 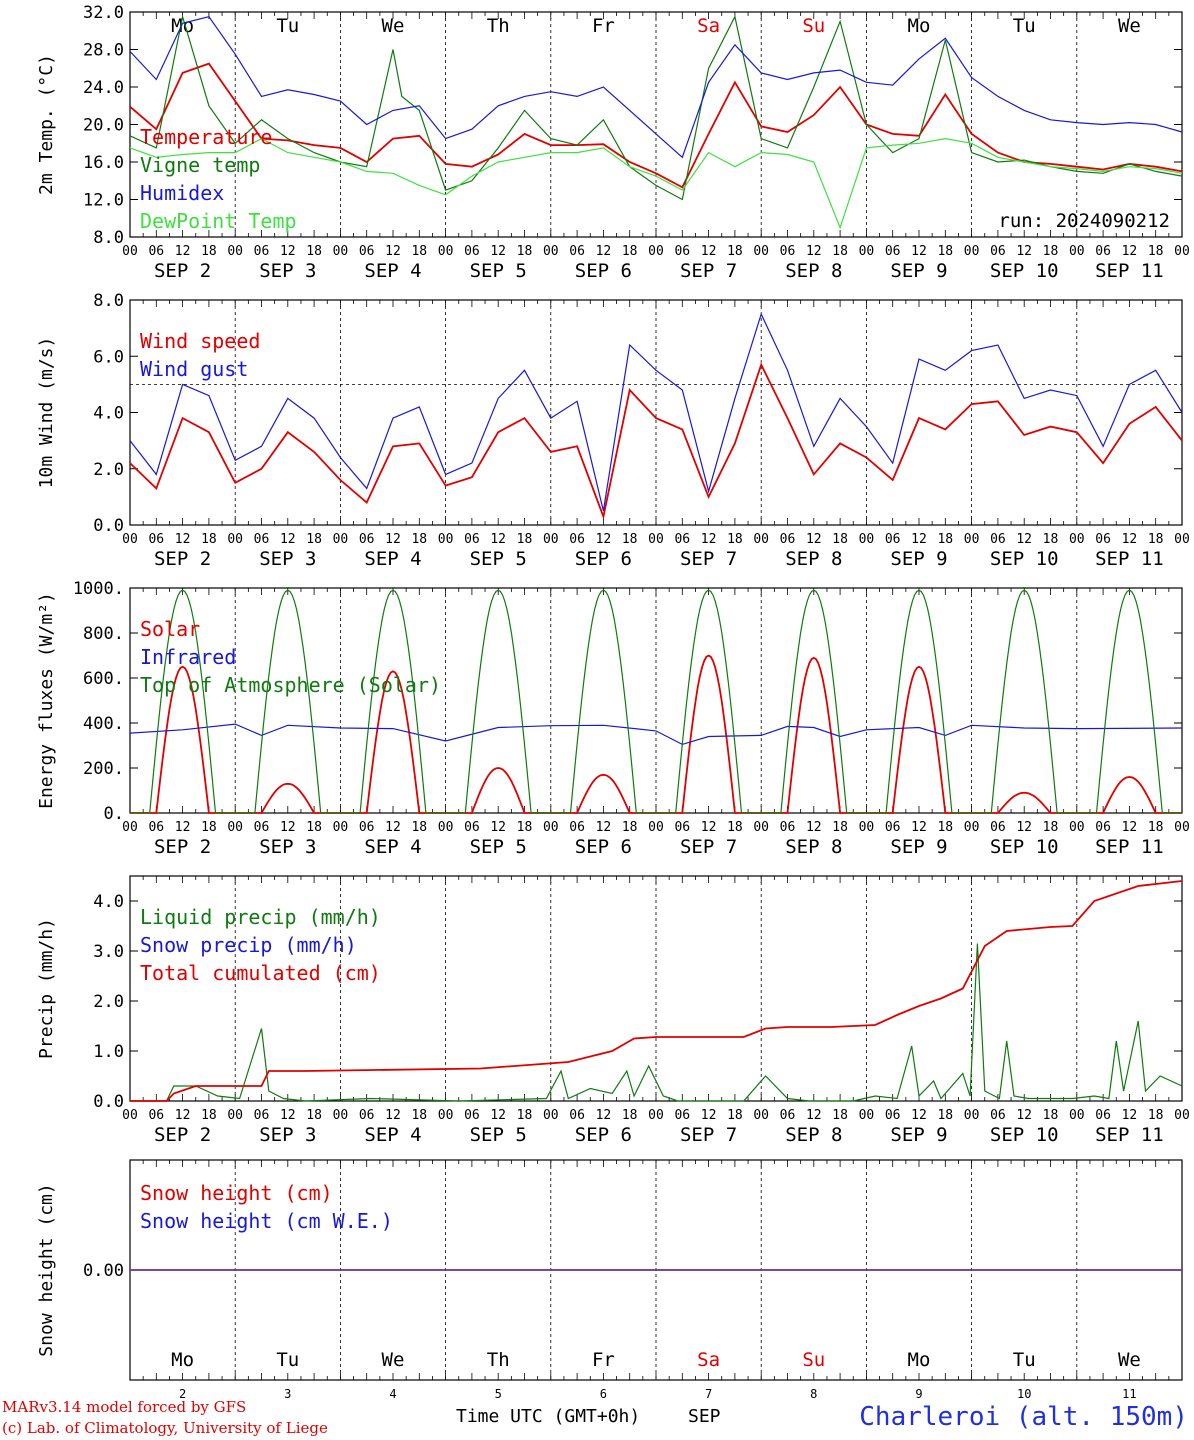 What do you see at coordinates (392, 271) in the screenshot?
I see `temp-date-label: SEP 4` at bounding box center [392, 271].